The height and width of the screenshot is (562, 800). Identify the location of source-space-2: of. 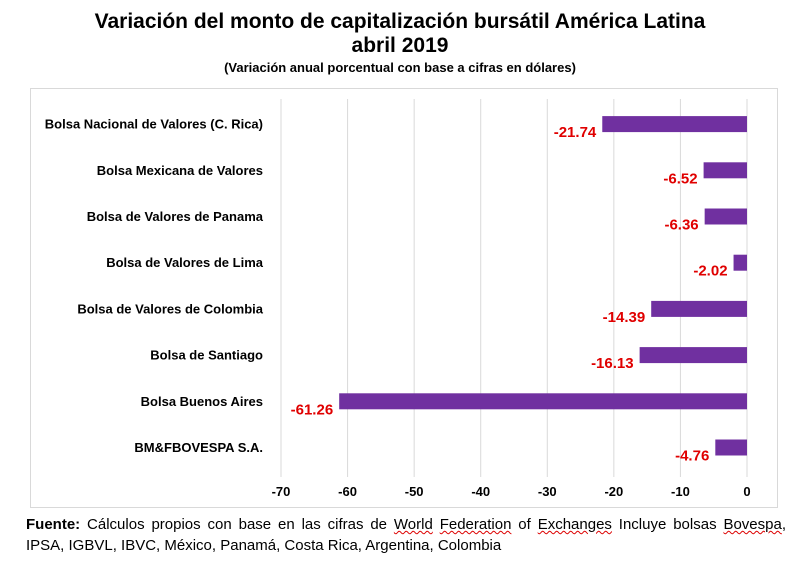
(524, 524).